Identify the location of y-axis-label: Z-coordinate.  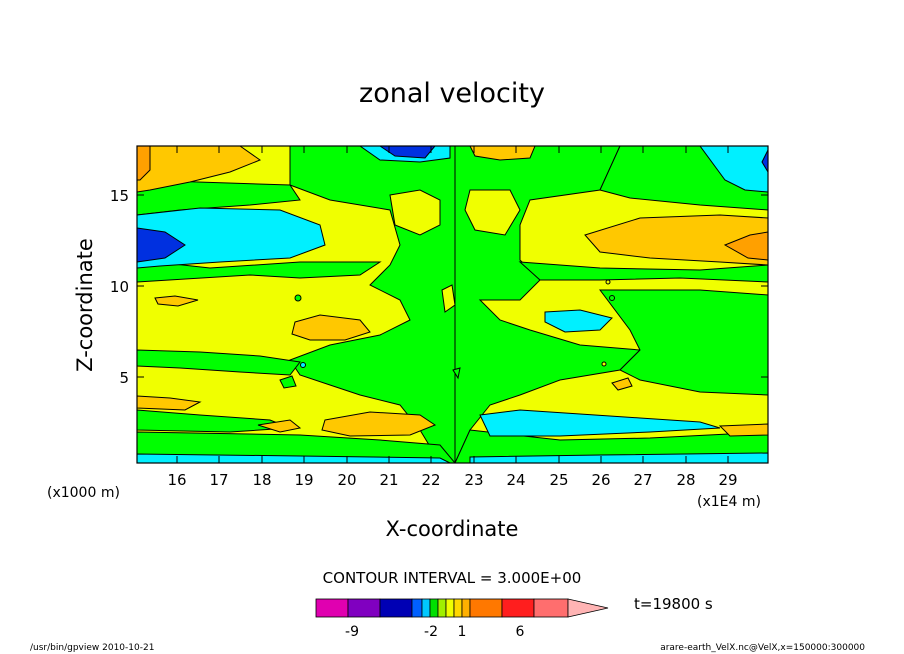
(85, 305).